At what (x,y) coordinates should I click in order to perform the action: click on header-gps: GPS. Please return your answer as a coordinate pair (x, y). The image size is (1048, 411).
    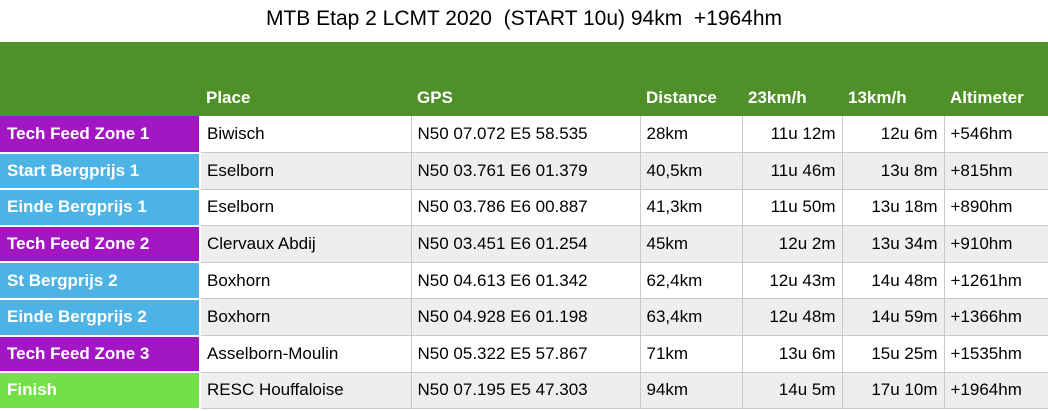
    Looking at the image, I should click on (525, 98).